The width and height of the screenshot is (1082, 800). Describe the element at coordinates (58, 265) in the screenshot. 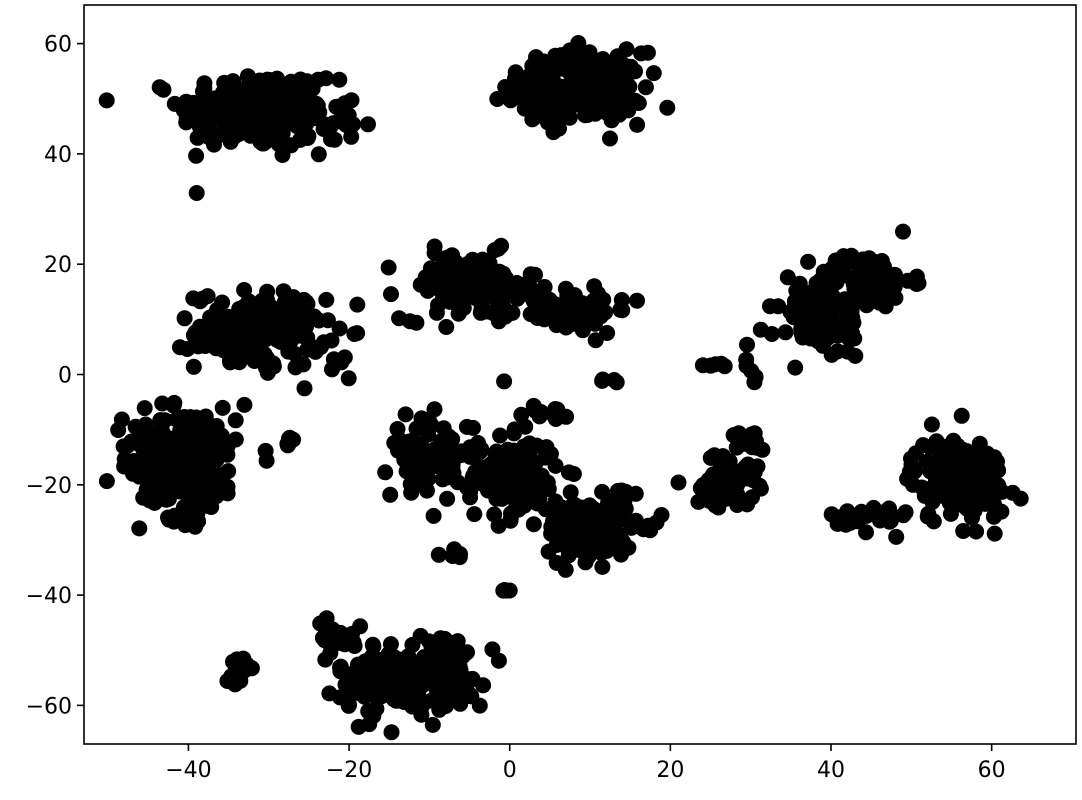

I see `y-tick-label: 20` at that location.